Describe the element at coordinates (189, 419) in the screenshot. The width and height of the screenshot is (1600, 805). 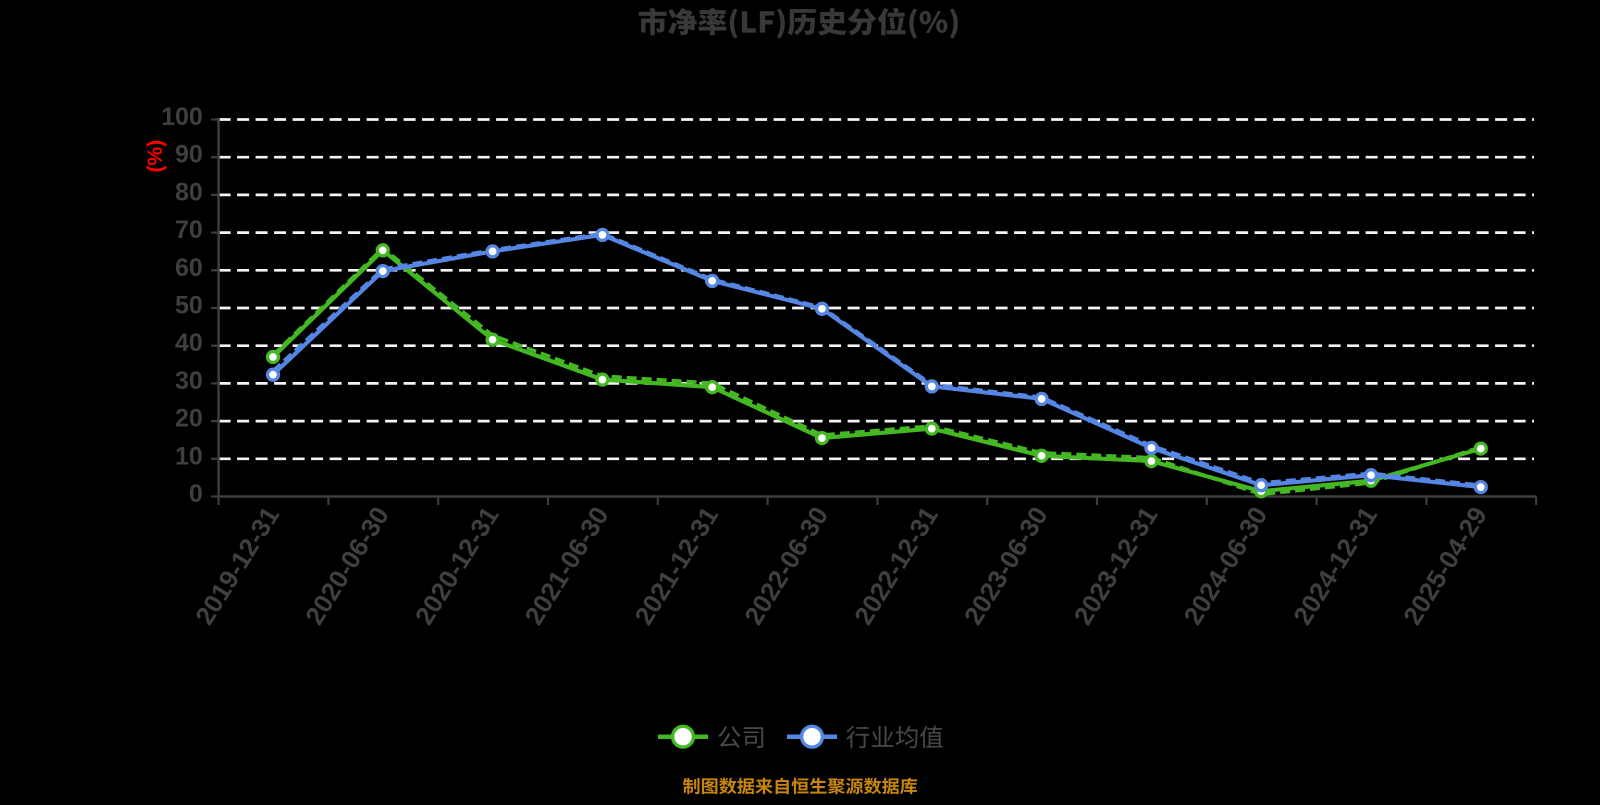
I see `svg-text: 20` at that location.